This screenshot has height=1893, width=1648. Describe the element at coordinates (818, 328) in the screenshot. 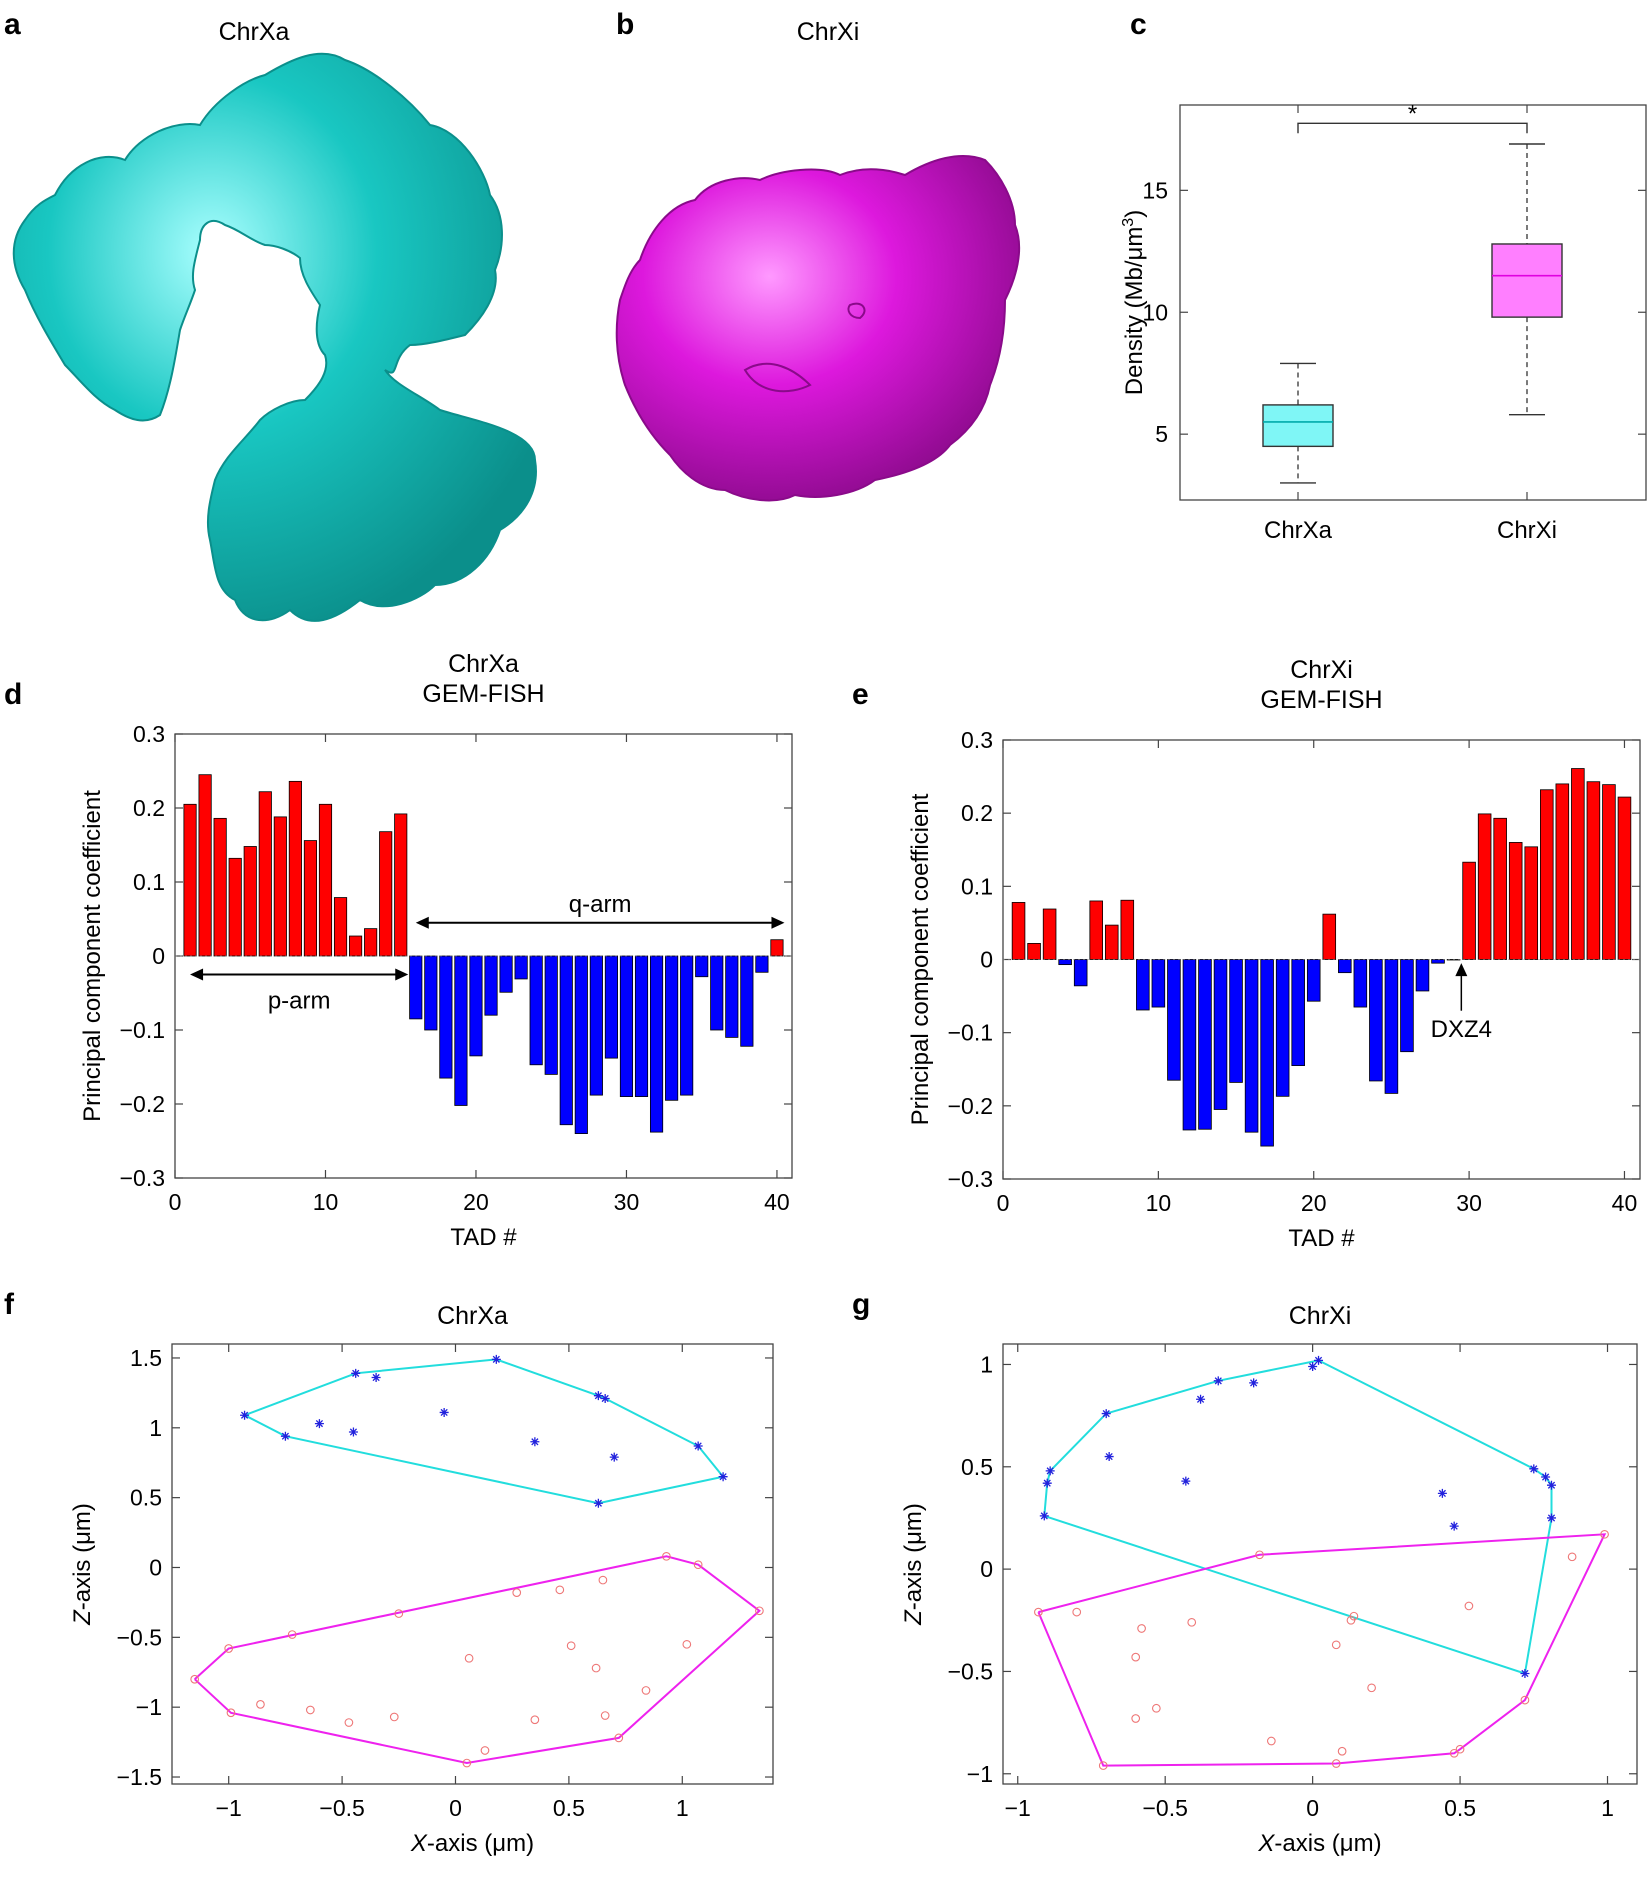

I see `chrxi-structure-image` at that location.